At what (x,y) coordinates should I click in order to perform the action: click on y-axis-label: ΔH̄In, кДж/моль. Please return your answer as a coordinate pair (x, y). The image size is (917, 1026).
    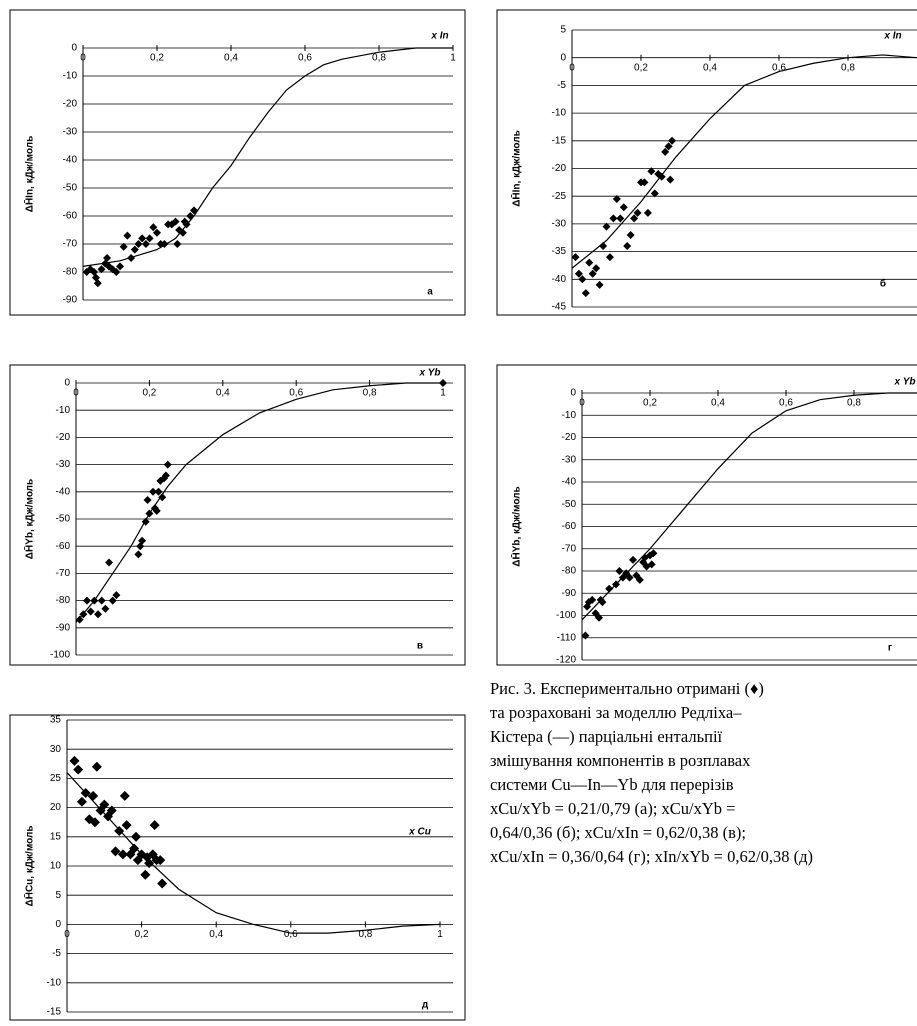
    Looking at the image, I should click on (29, 174).